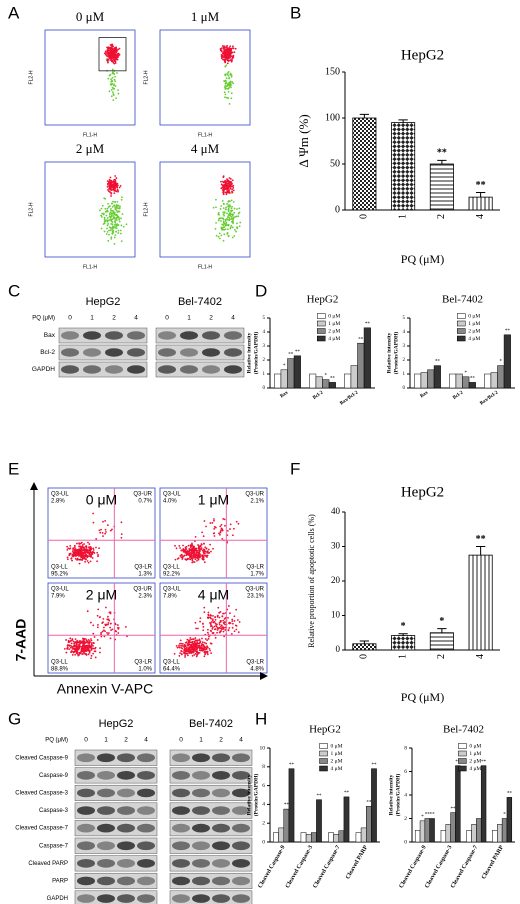  Describe the element at coordinates (501, 362) in the screenshot. I see `significance: *` at that location.